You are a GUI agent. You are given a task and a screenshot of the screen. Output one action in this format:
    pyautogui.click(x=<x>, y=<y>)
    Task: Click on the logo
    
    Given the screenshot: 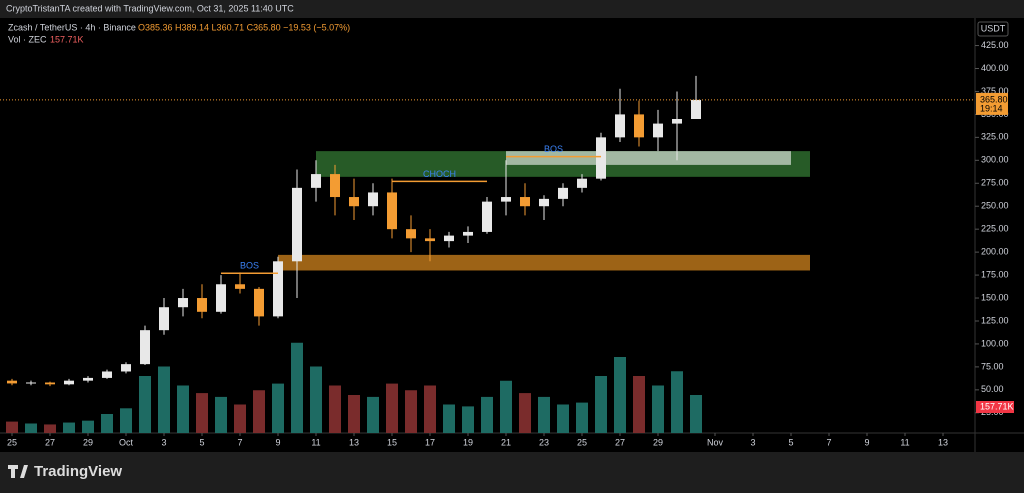 What is the action you would take?
    pyautogui.click(x=18, y=471)
    